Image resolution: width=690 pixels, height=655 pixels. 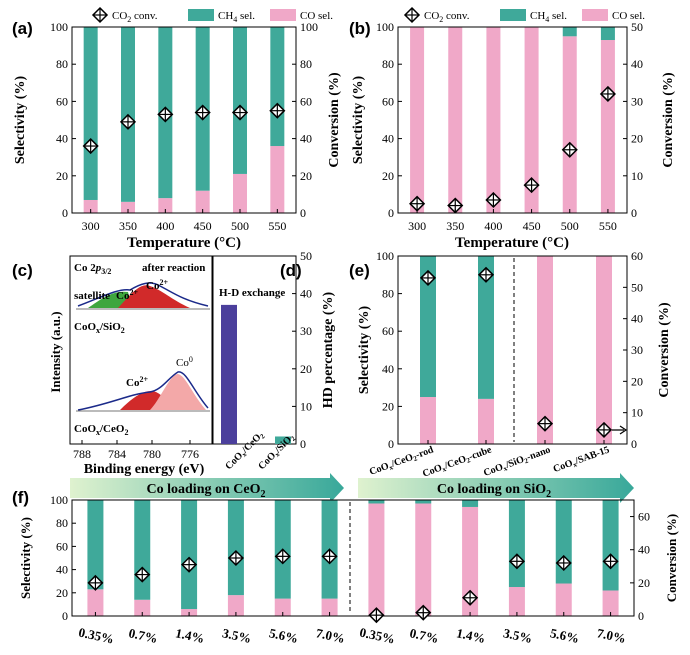 What do you see at coordinates (62, 139) in the screenshot?
I see `ytick: 40` at bounding box center [62, 139].